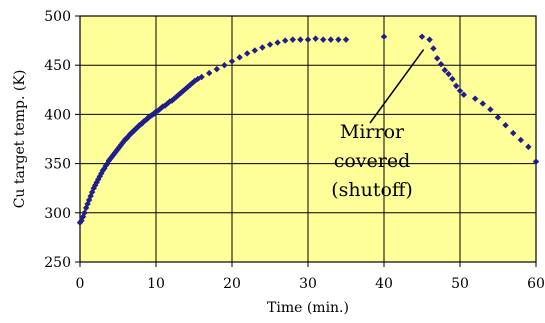 The height and width of the screenshot is (323, 545). I want to click on x-tick-label: 10, so click(156, 284).